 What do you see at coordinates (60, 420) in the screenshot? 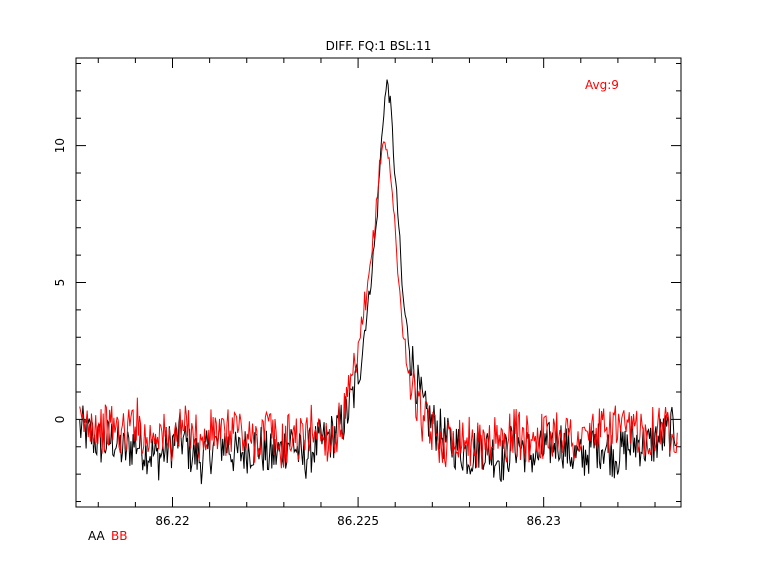
I see `y-tick-label: 0` at bounding box center [60, 420].